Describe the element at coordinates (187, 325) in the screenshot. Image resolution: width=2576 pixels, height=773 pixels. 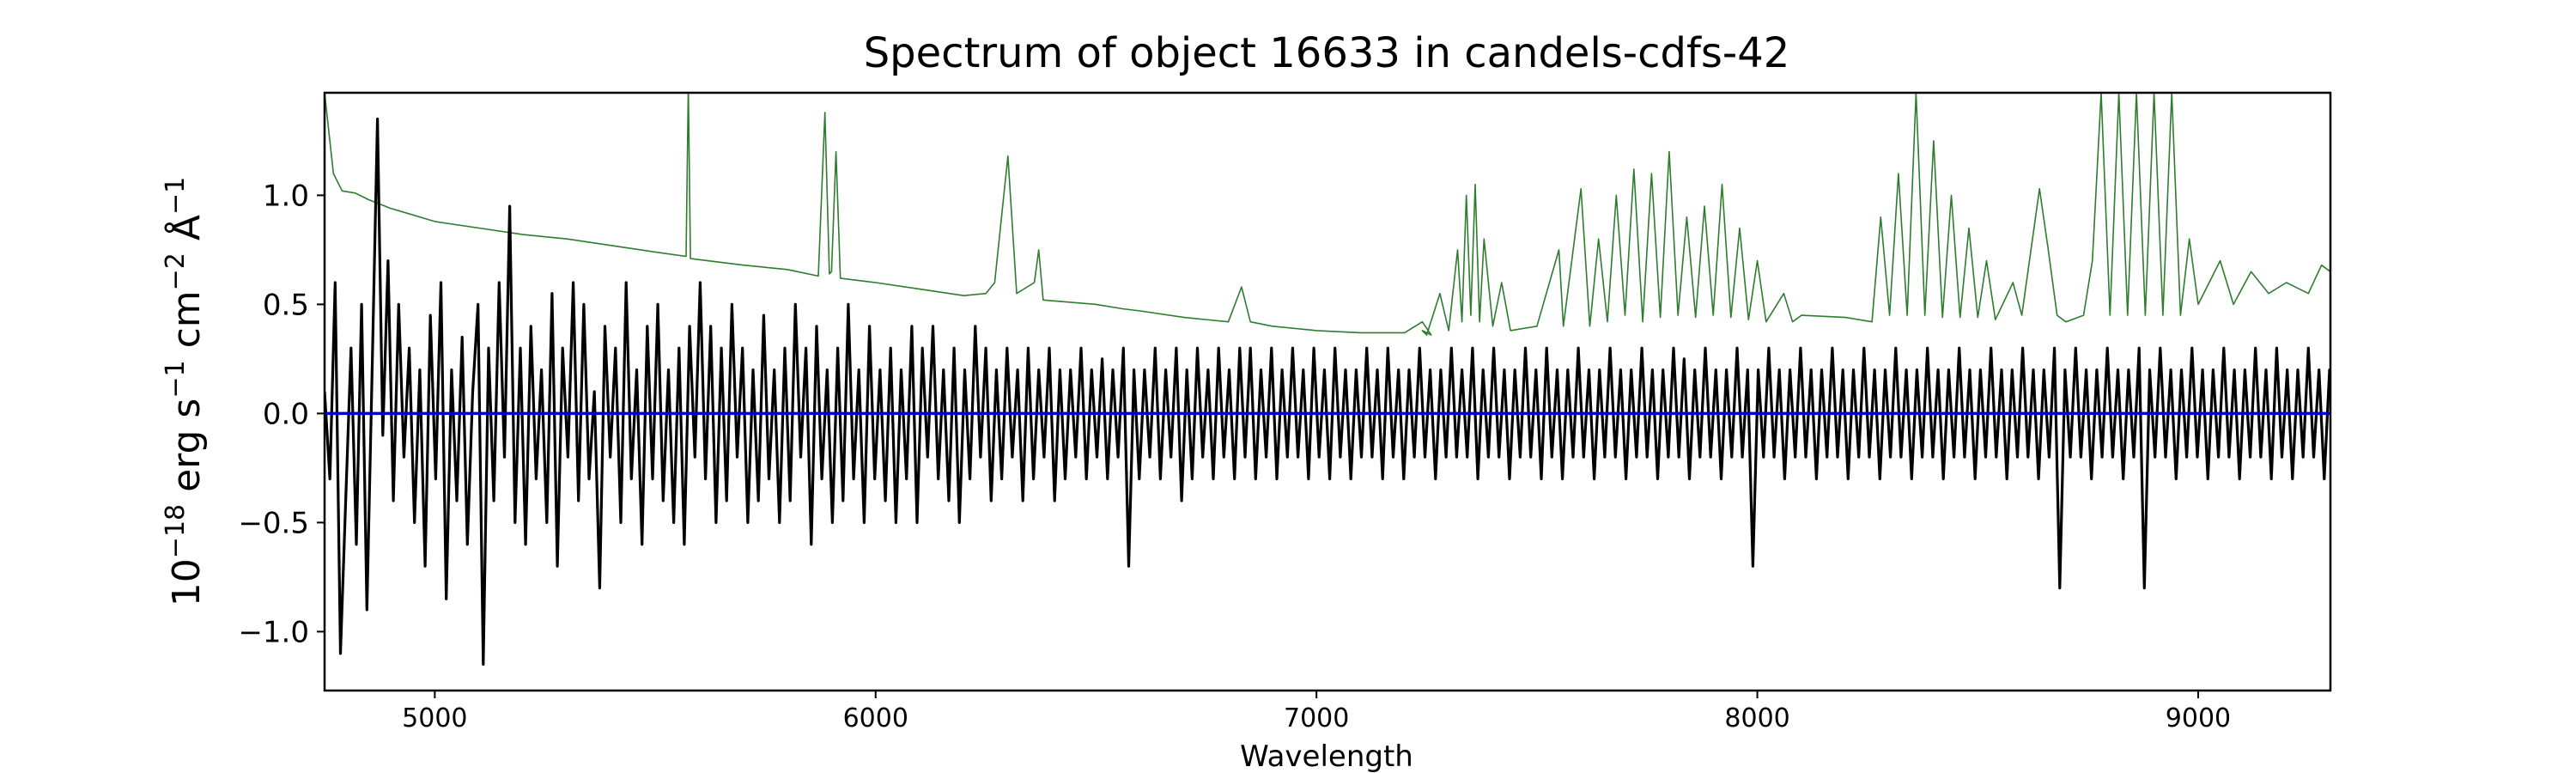
I see `y-label-mid2: cm` at that location.